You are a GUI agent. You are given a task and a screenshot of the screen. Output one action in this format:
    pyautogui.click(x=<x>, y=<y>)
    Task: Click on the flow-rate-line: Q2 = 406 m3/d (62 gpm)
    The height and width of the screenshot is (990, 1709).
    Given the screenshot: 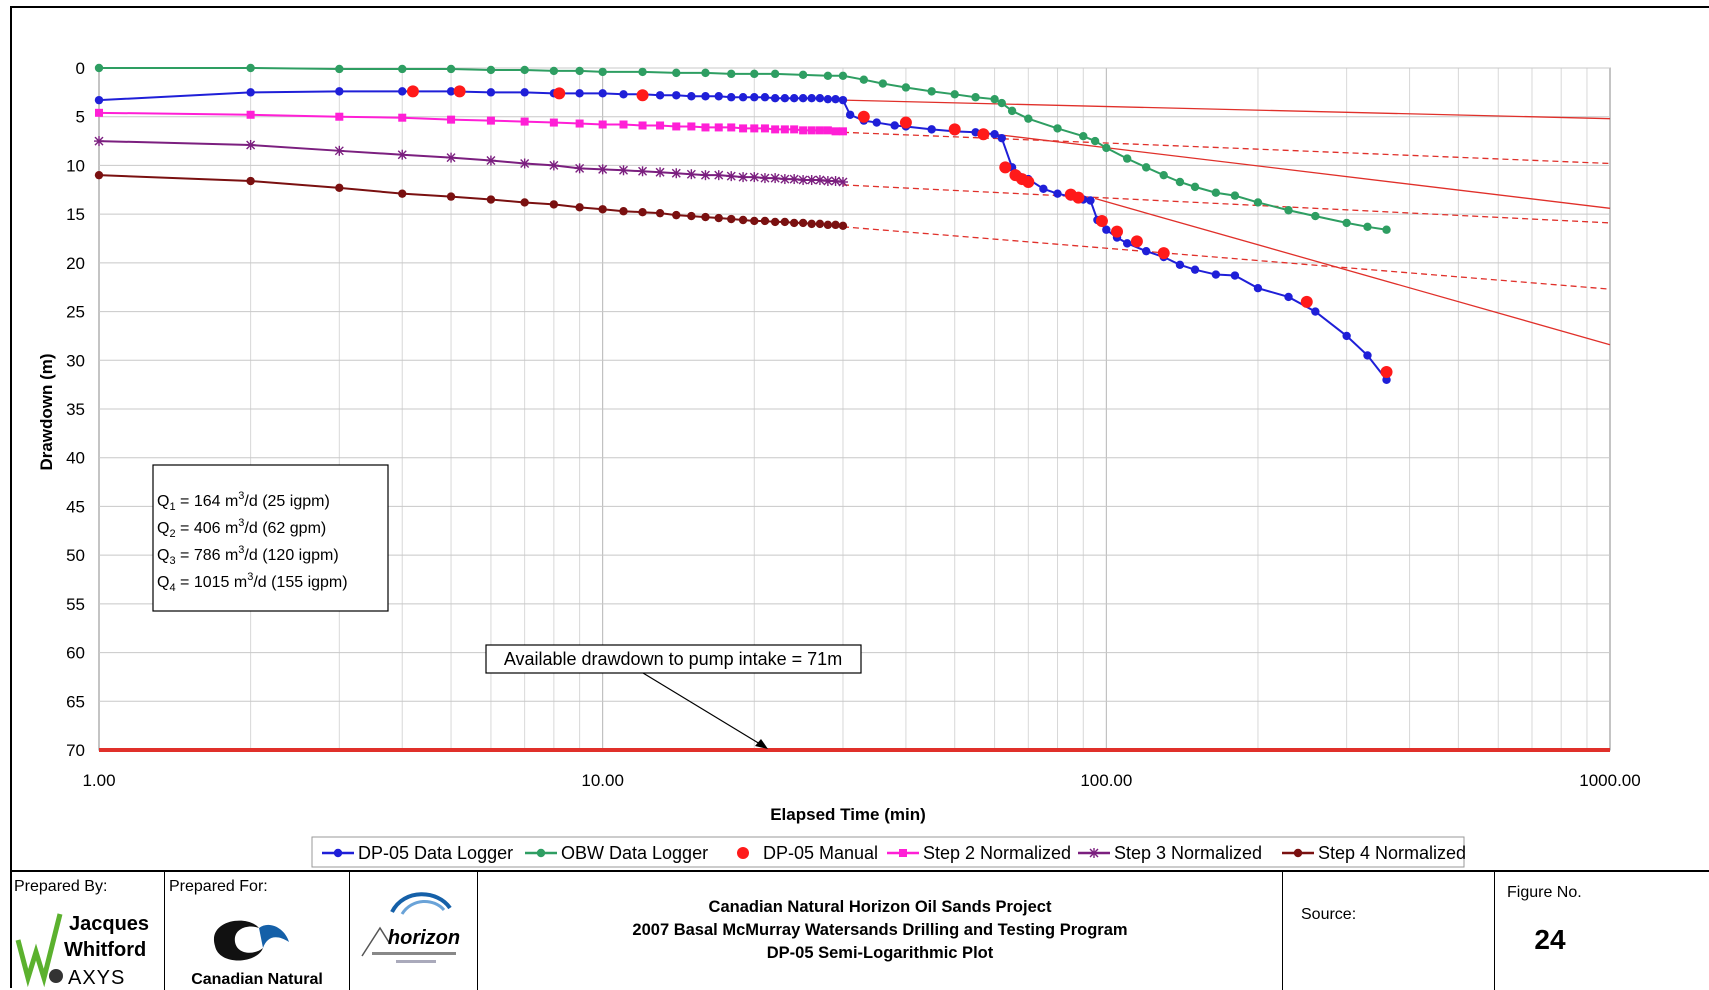 What is the action you would take?
    pyautogui.click(x=241, y=528)
    